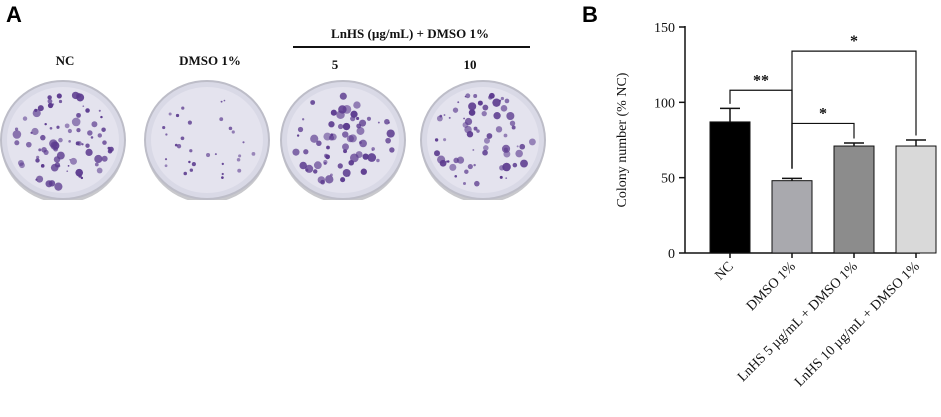 The height and width of the screenshot is (417, 941). Describe the element at coordinates (410, 33) in the screenshot. I see `group-label: LnHS (µg/mL) + DMSO 1%` at that location.